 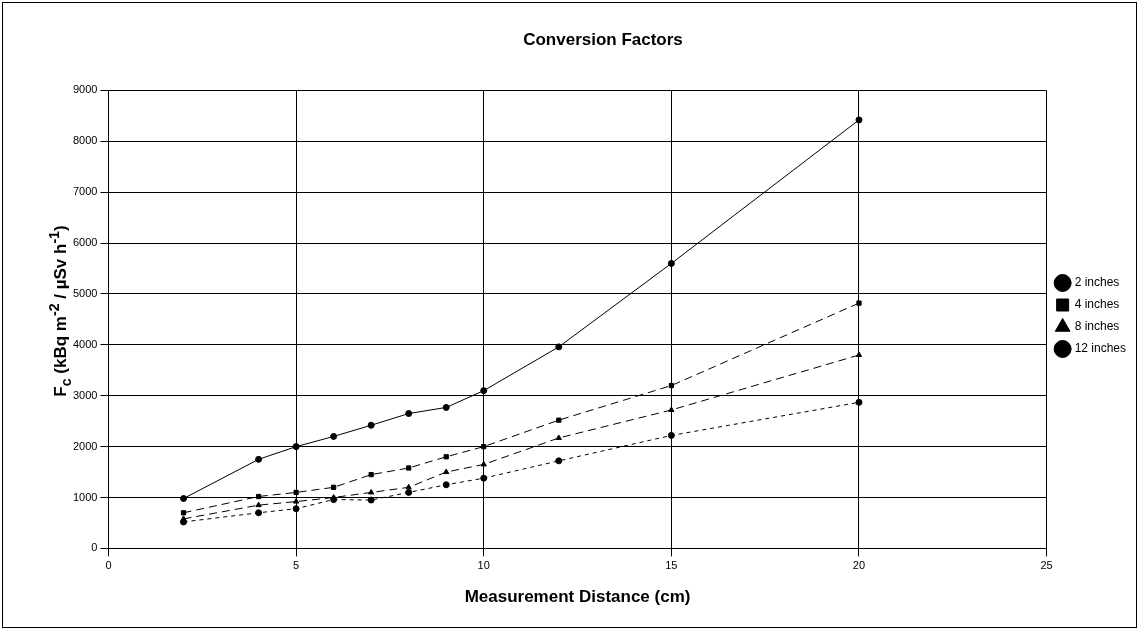 What do you see at coordinates (108, 565) in the screenshot?
I see `x-tick-label: 0` at bounding box center [108, 565].